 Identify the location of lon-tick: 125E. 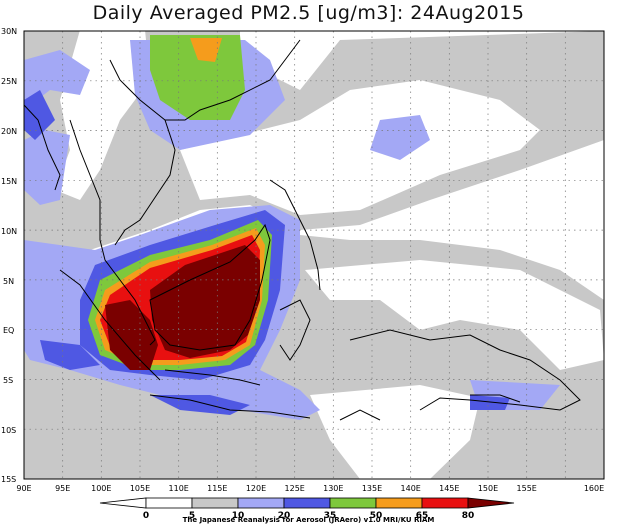
(295, 488).